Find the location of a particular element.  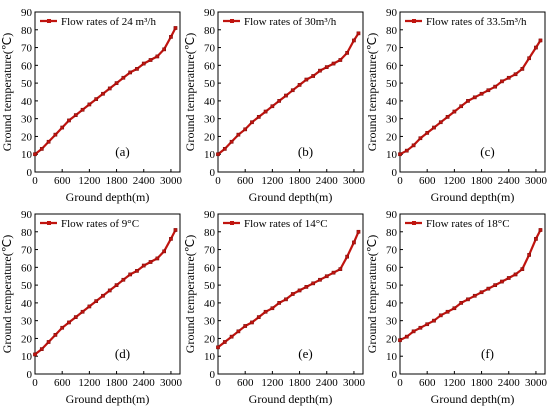

y-tick-label: 70 is located at coordinates (210, 251).